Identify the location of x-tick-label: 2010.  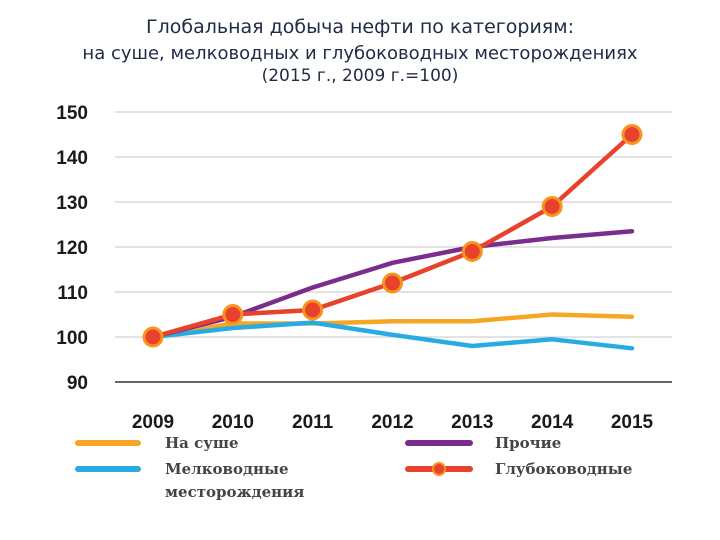
(233, 422).